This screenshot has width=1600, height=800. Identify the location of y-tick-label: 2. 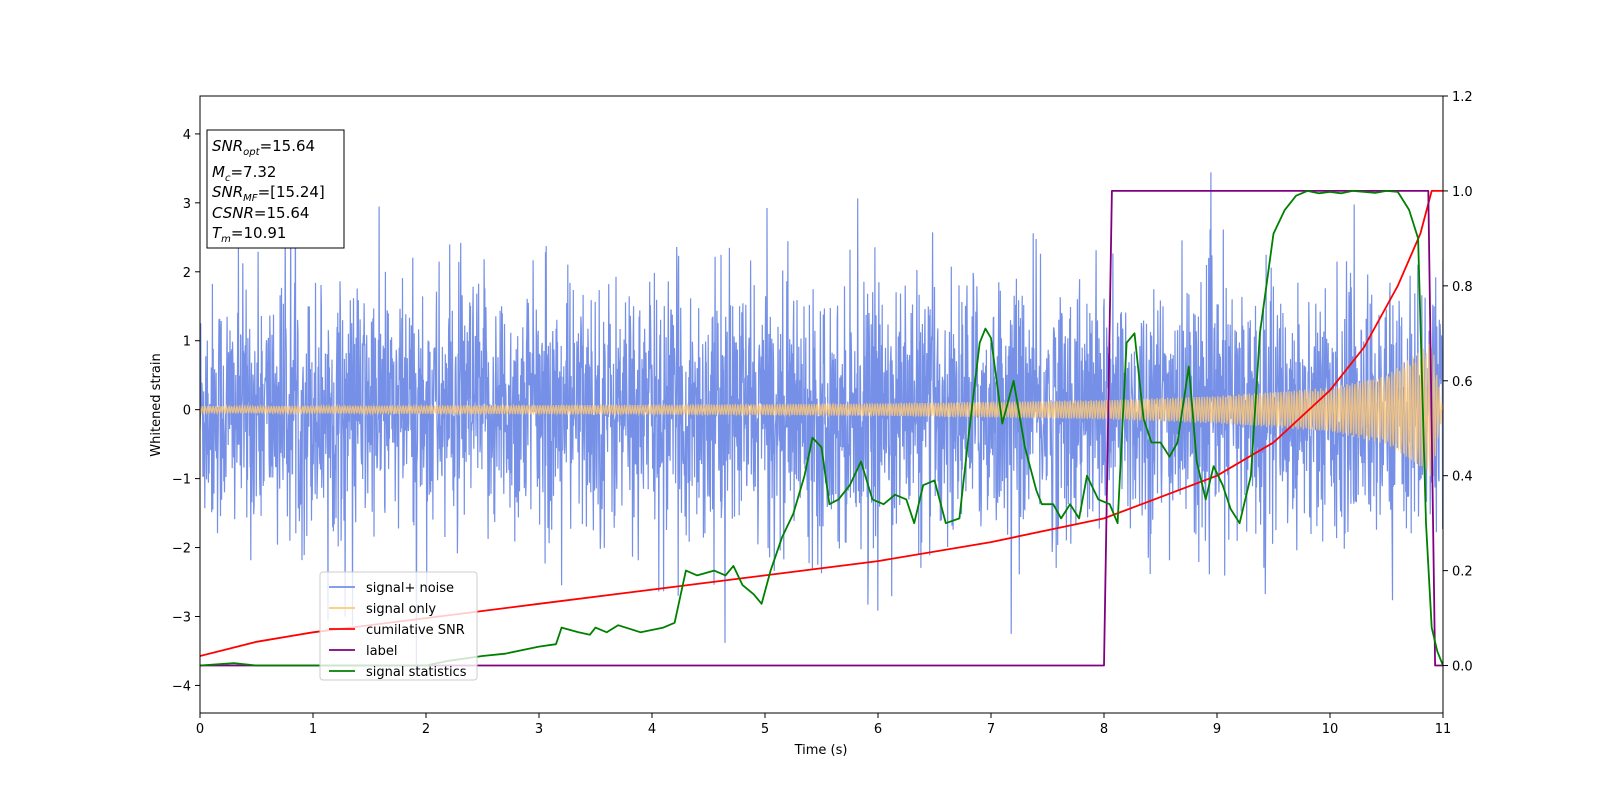
(187, 273).